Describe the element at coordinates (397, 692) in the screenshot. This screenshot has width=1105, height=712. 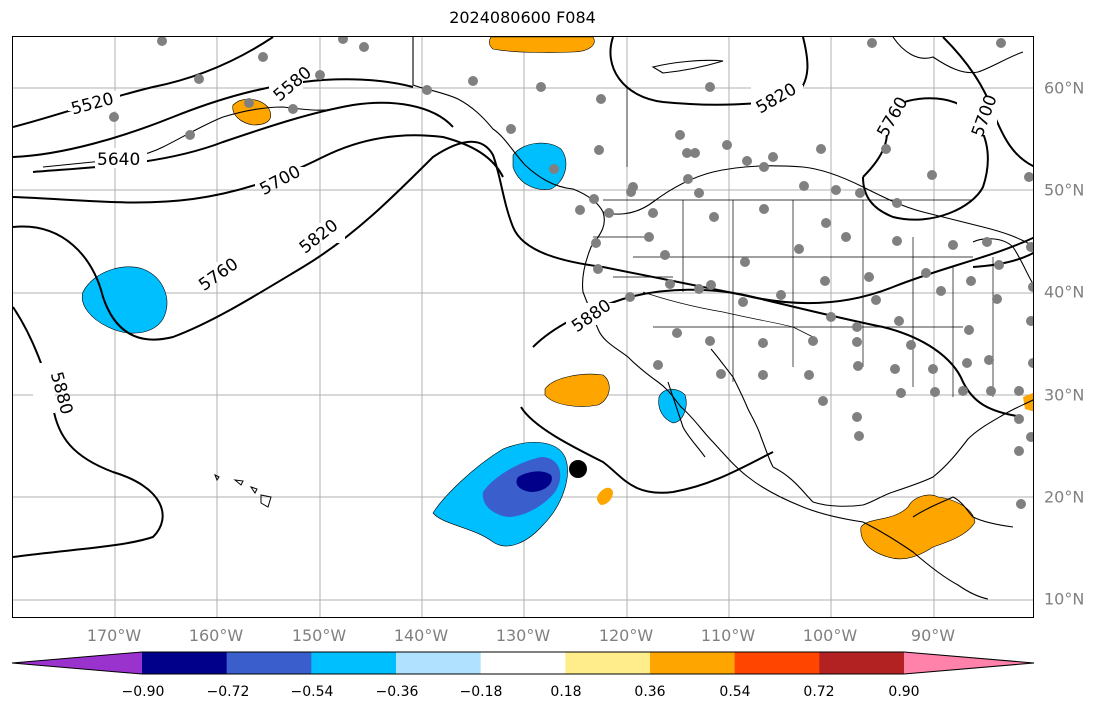
I see `colorbar-tick-label: −0.36` at that location.